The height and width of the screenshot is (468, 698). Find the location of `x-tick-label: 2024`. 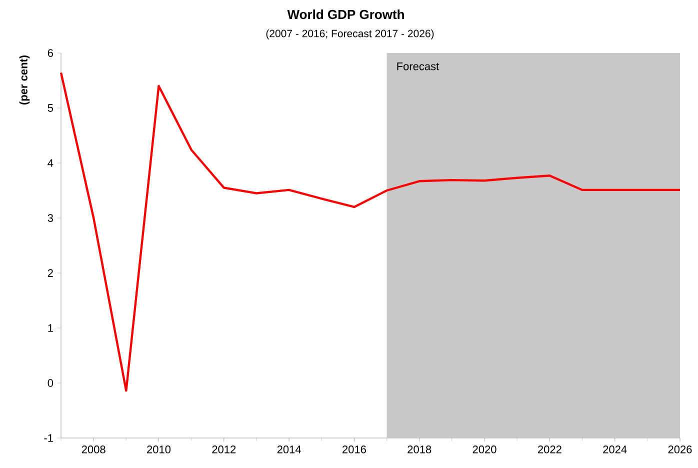

x-tick-label: 2024 is located at coordinates (615, 450).